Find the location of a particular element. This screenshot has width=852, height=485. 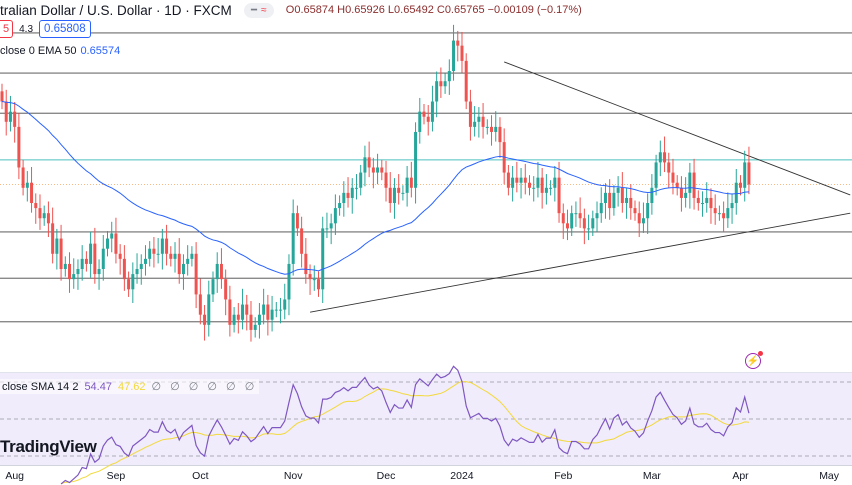

time-axis-label: Apr is located at coordinates (740, 476).